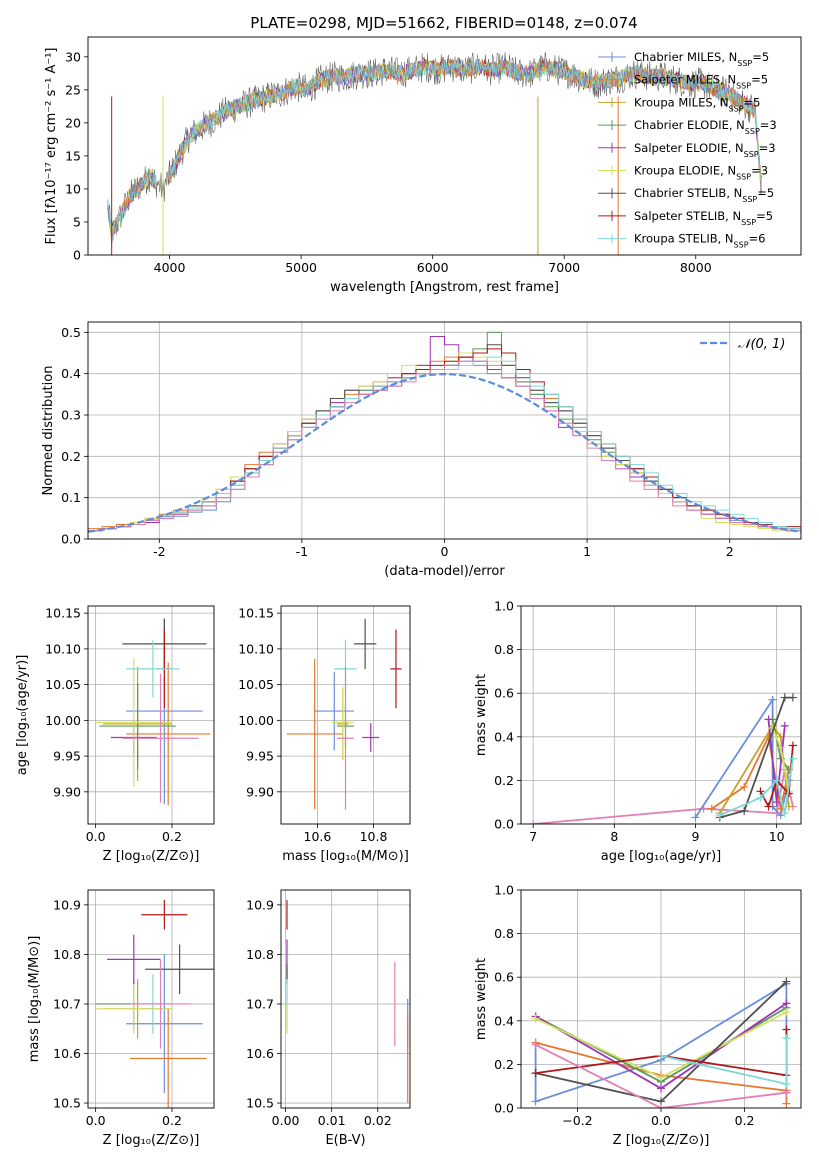 The height and width of the screenshot is (1170, 819). Describe the element at coordinates (481, 999) in the screenshot. I see `y-axis-label: mass weight` at that location.